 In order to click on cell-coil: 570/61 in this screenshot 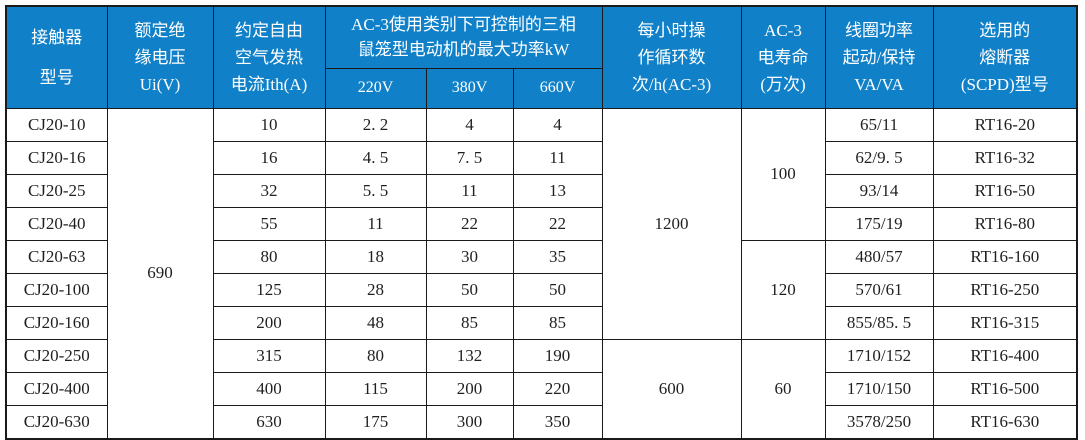, I will do `click(879, 289)`.